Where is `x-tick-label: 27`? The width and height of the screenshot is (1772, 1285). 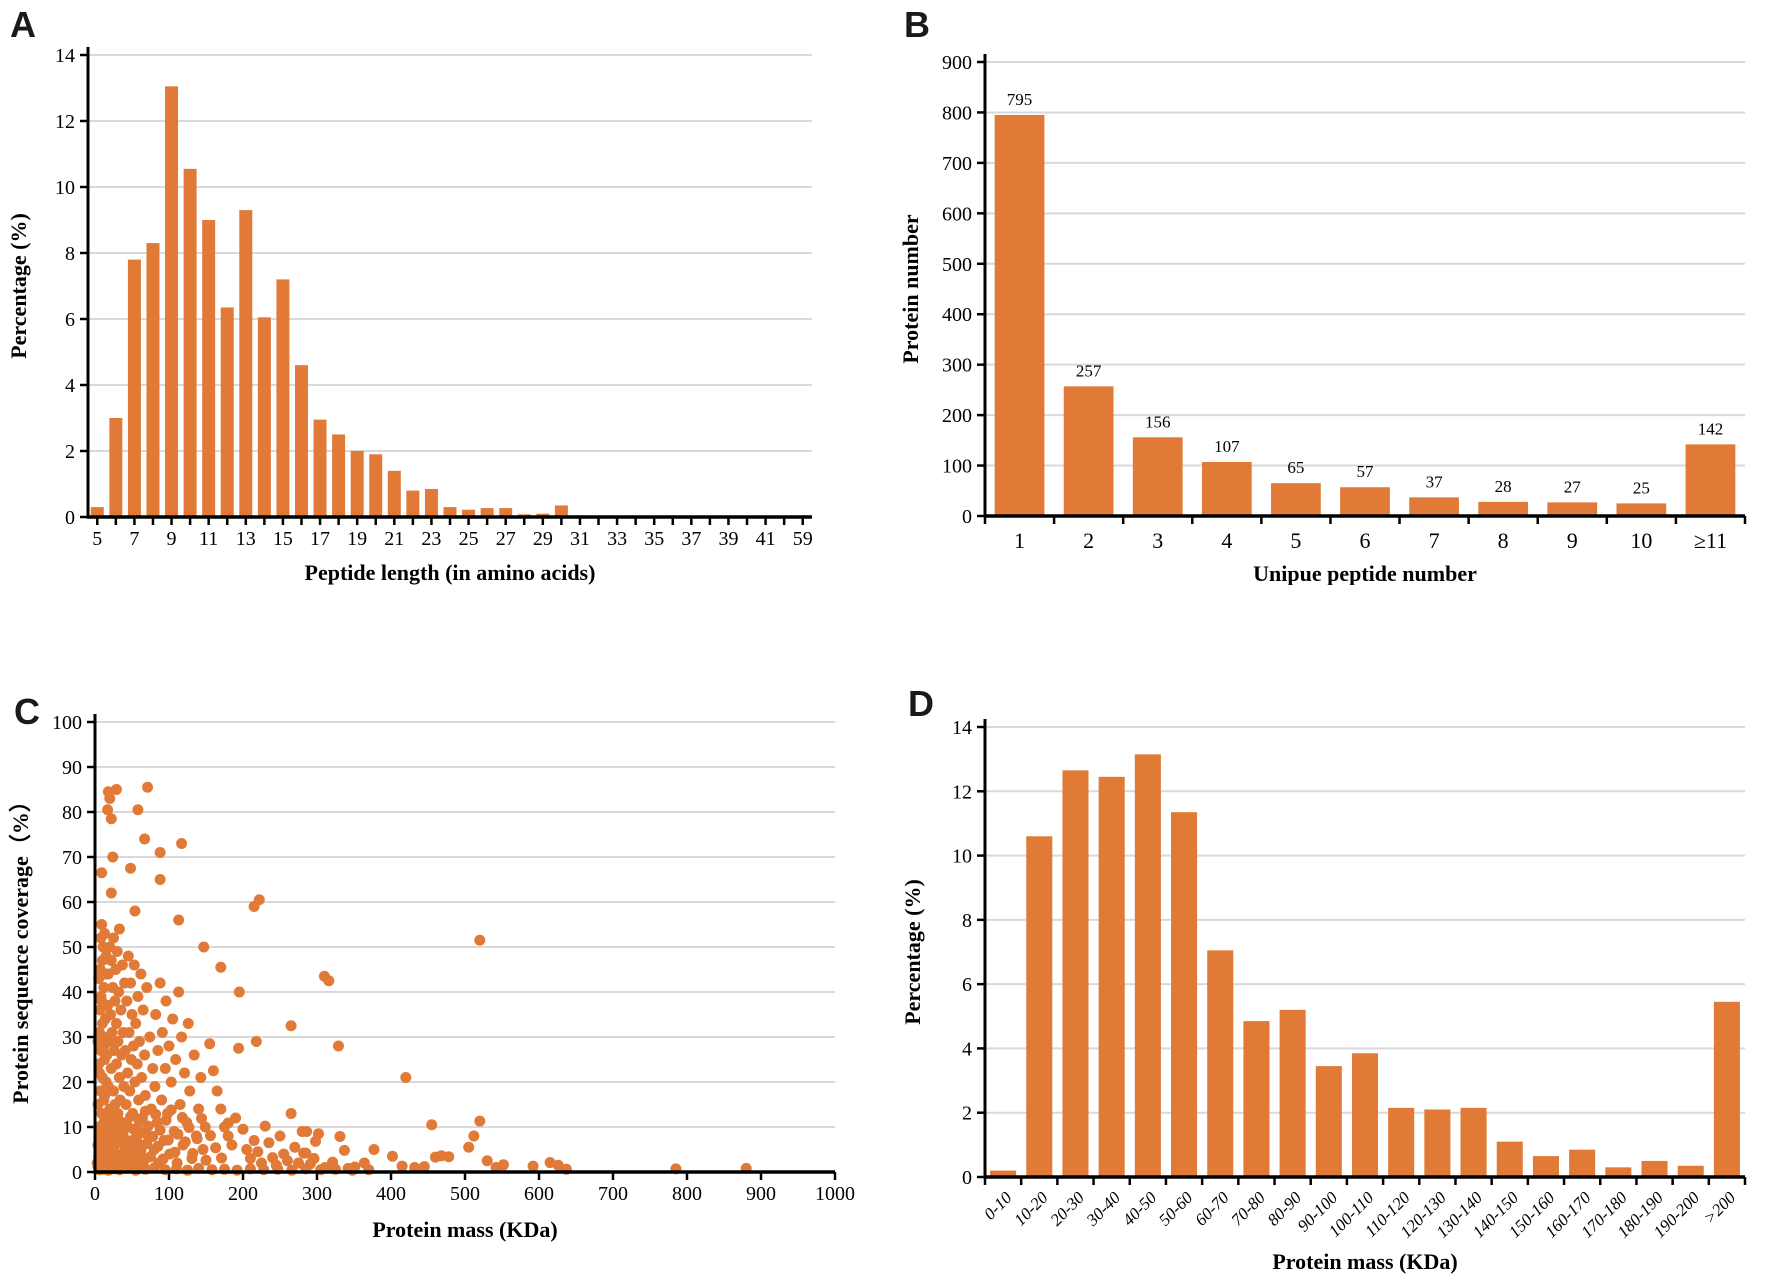
x-tick-label: 27 is located at coordinates (506, 539).